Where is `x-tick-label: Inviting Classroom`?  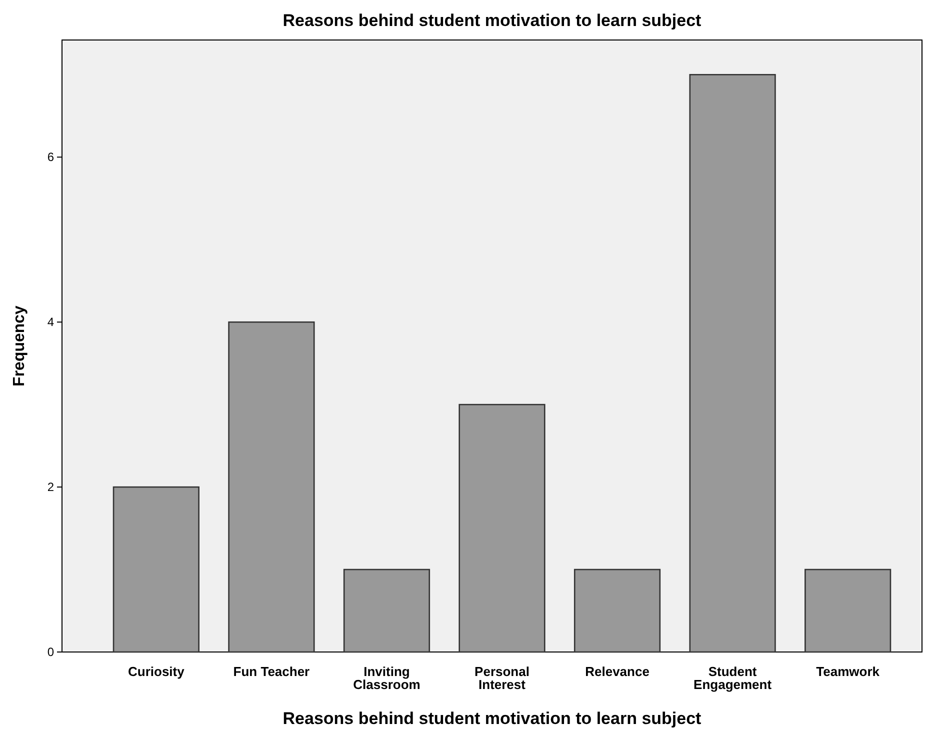
x-tick-label: Inviting Classroom is located at coordinates (386, 678).